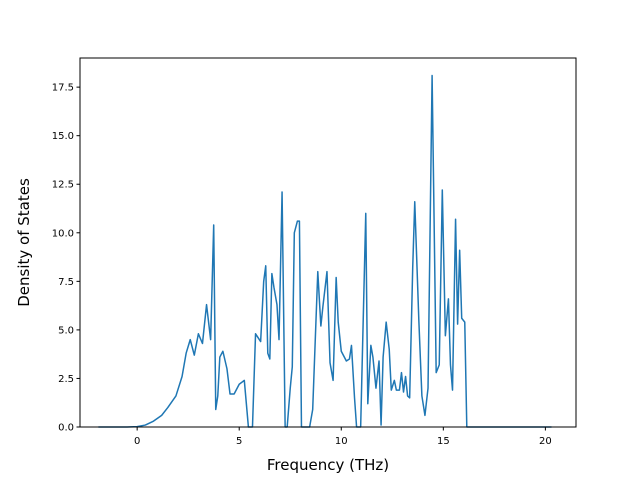 The image size is (640, 480). What do you see at coordinates (63, 136) in the screenshot?
I see `y-tick-label: 15.0` at bounding box center [63, 136].